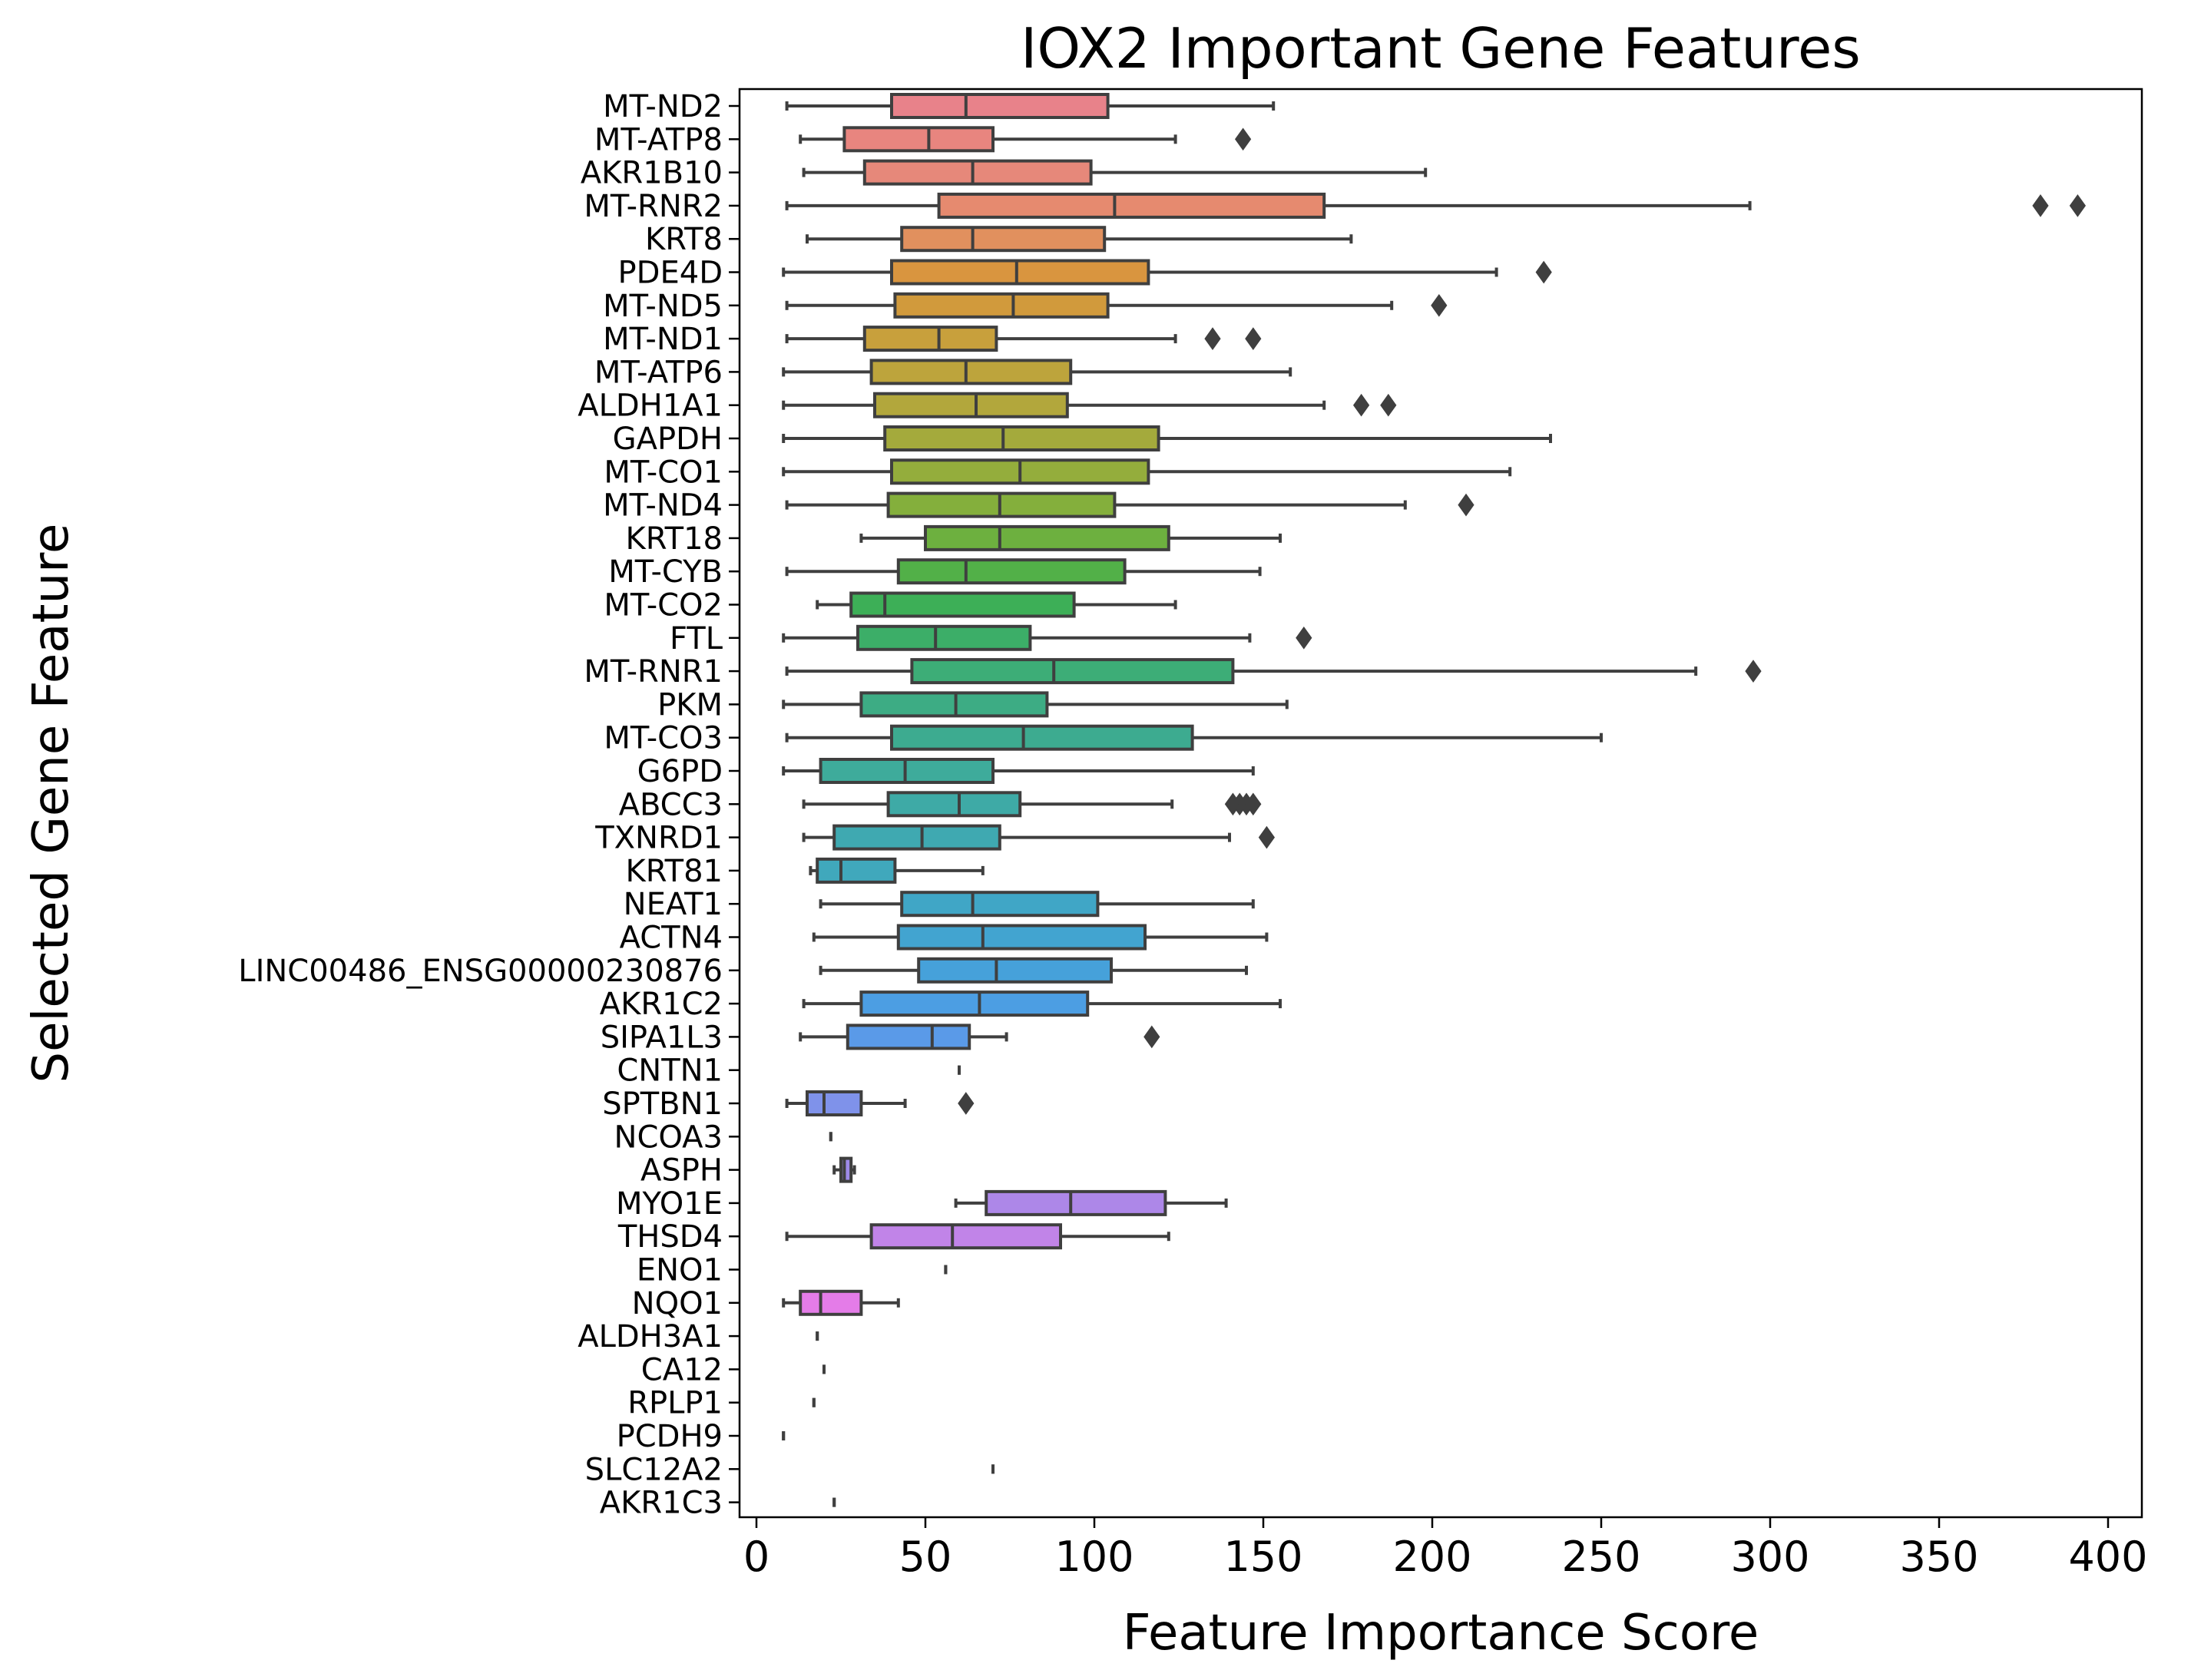 This screenshot has height=1680, width=2191. Describe the element at coordinates (663, 605) in the screenshot. I see `y-tick-label: MT-CO2` at that location.